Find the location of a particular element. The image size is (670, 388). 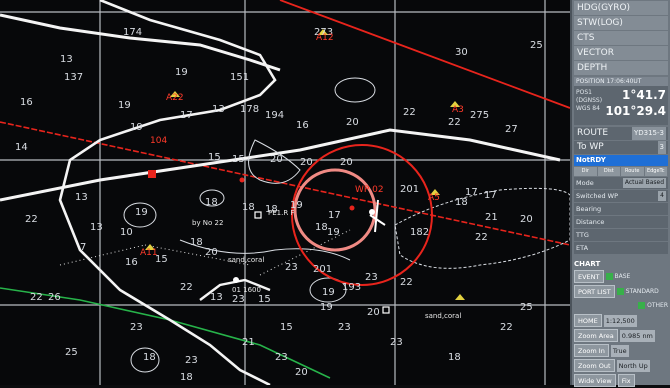

chart-label-a12: A12 is located at coordinates (325, 38).